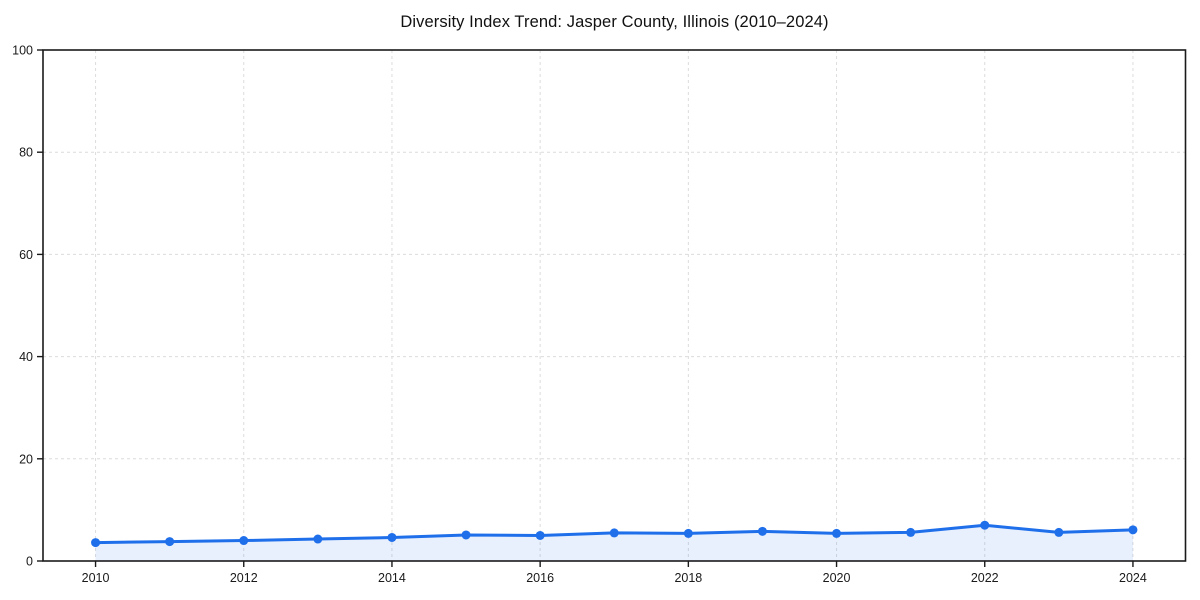 The height and width of the screenshot is (600, 1200). What do you see at coordinates (96, 578) in the screenshot?
I see `x-tick-label: 2010` at bounding box center [96, 578].